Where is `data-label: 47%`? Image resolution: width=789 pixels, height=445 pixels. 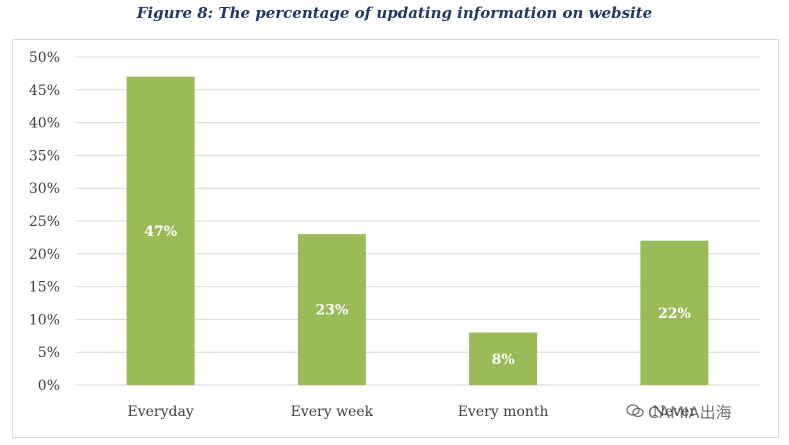
data-label: 47% is located at coordinates (160, 232).